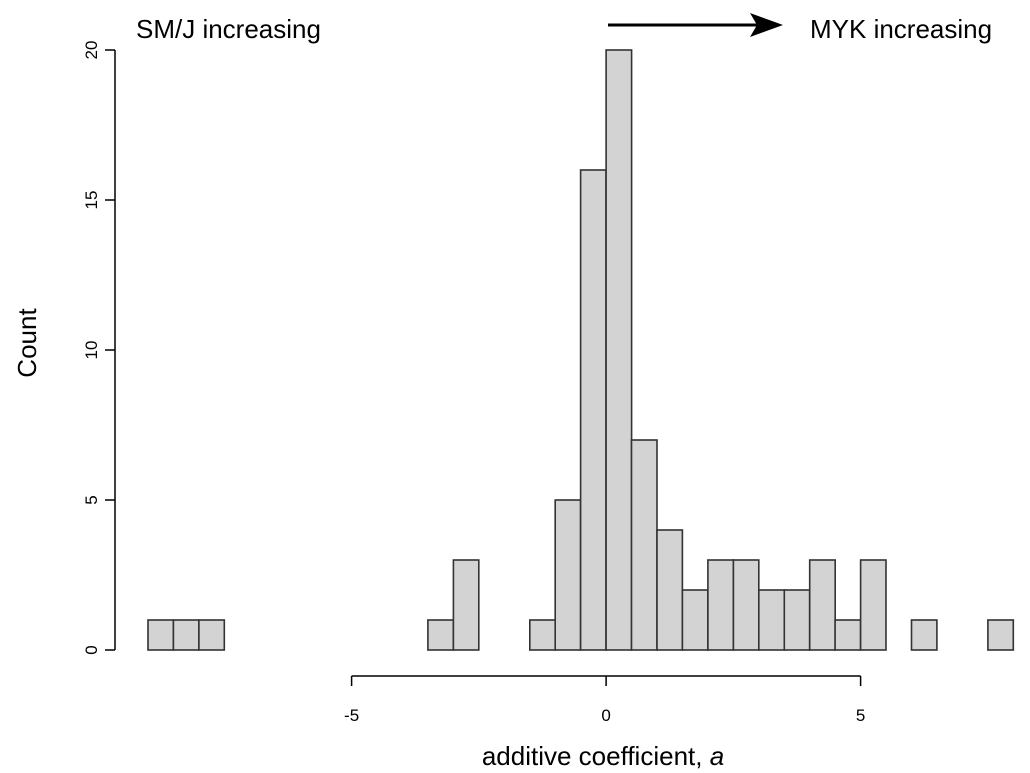  I want to click on x-tick-label: 0, so click(605, 715).